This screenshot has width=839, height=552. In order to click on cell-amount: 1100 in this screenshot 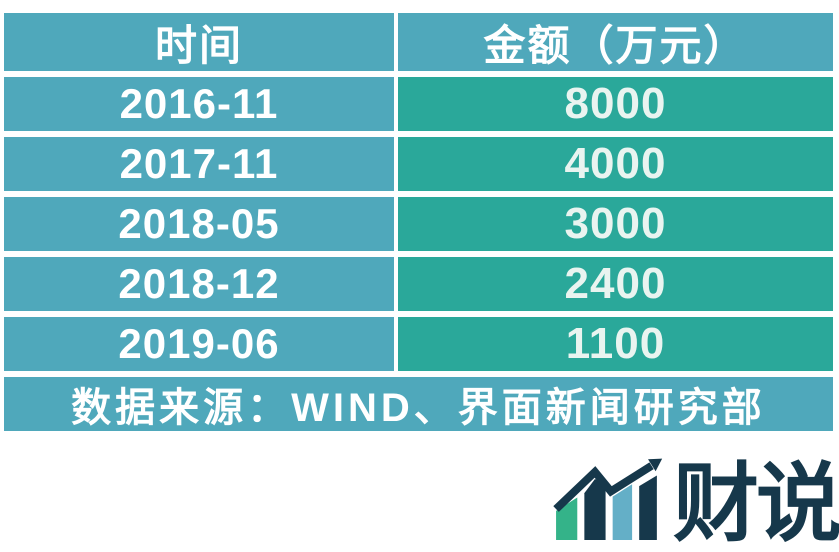, I will do `click(615, 344)`.